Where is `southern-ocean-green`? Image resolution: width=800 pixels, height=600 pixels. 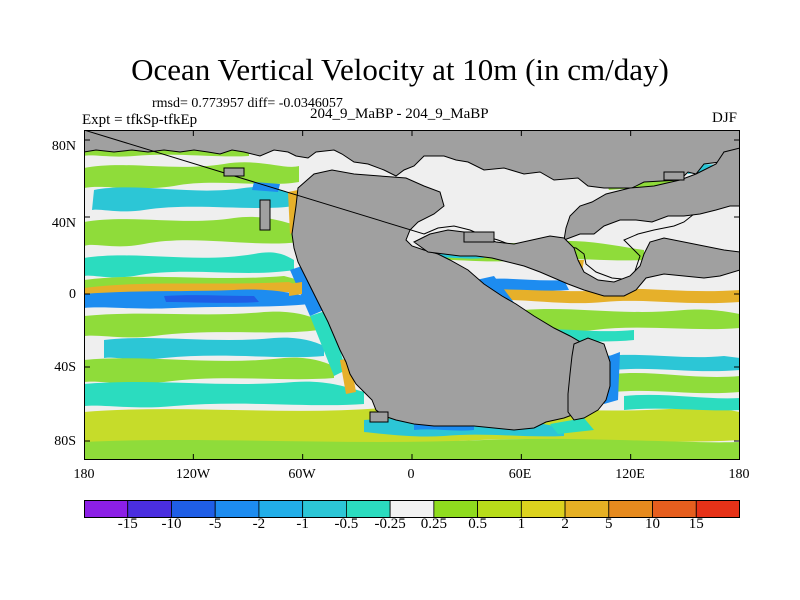
southern-ocean-green is located at coordinates (412, 449).